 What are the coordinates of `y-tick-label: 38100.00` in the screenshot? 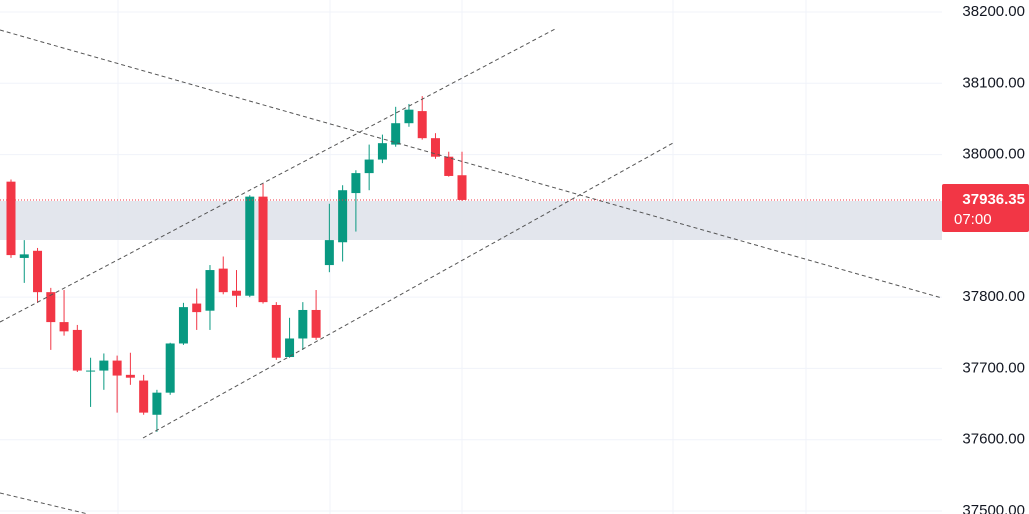 It's located at (993, 82).